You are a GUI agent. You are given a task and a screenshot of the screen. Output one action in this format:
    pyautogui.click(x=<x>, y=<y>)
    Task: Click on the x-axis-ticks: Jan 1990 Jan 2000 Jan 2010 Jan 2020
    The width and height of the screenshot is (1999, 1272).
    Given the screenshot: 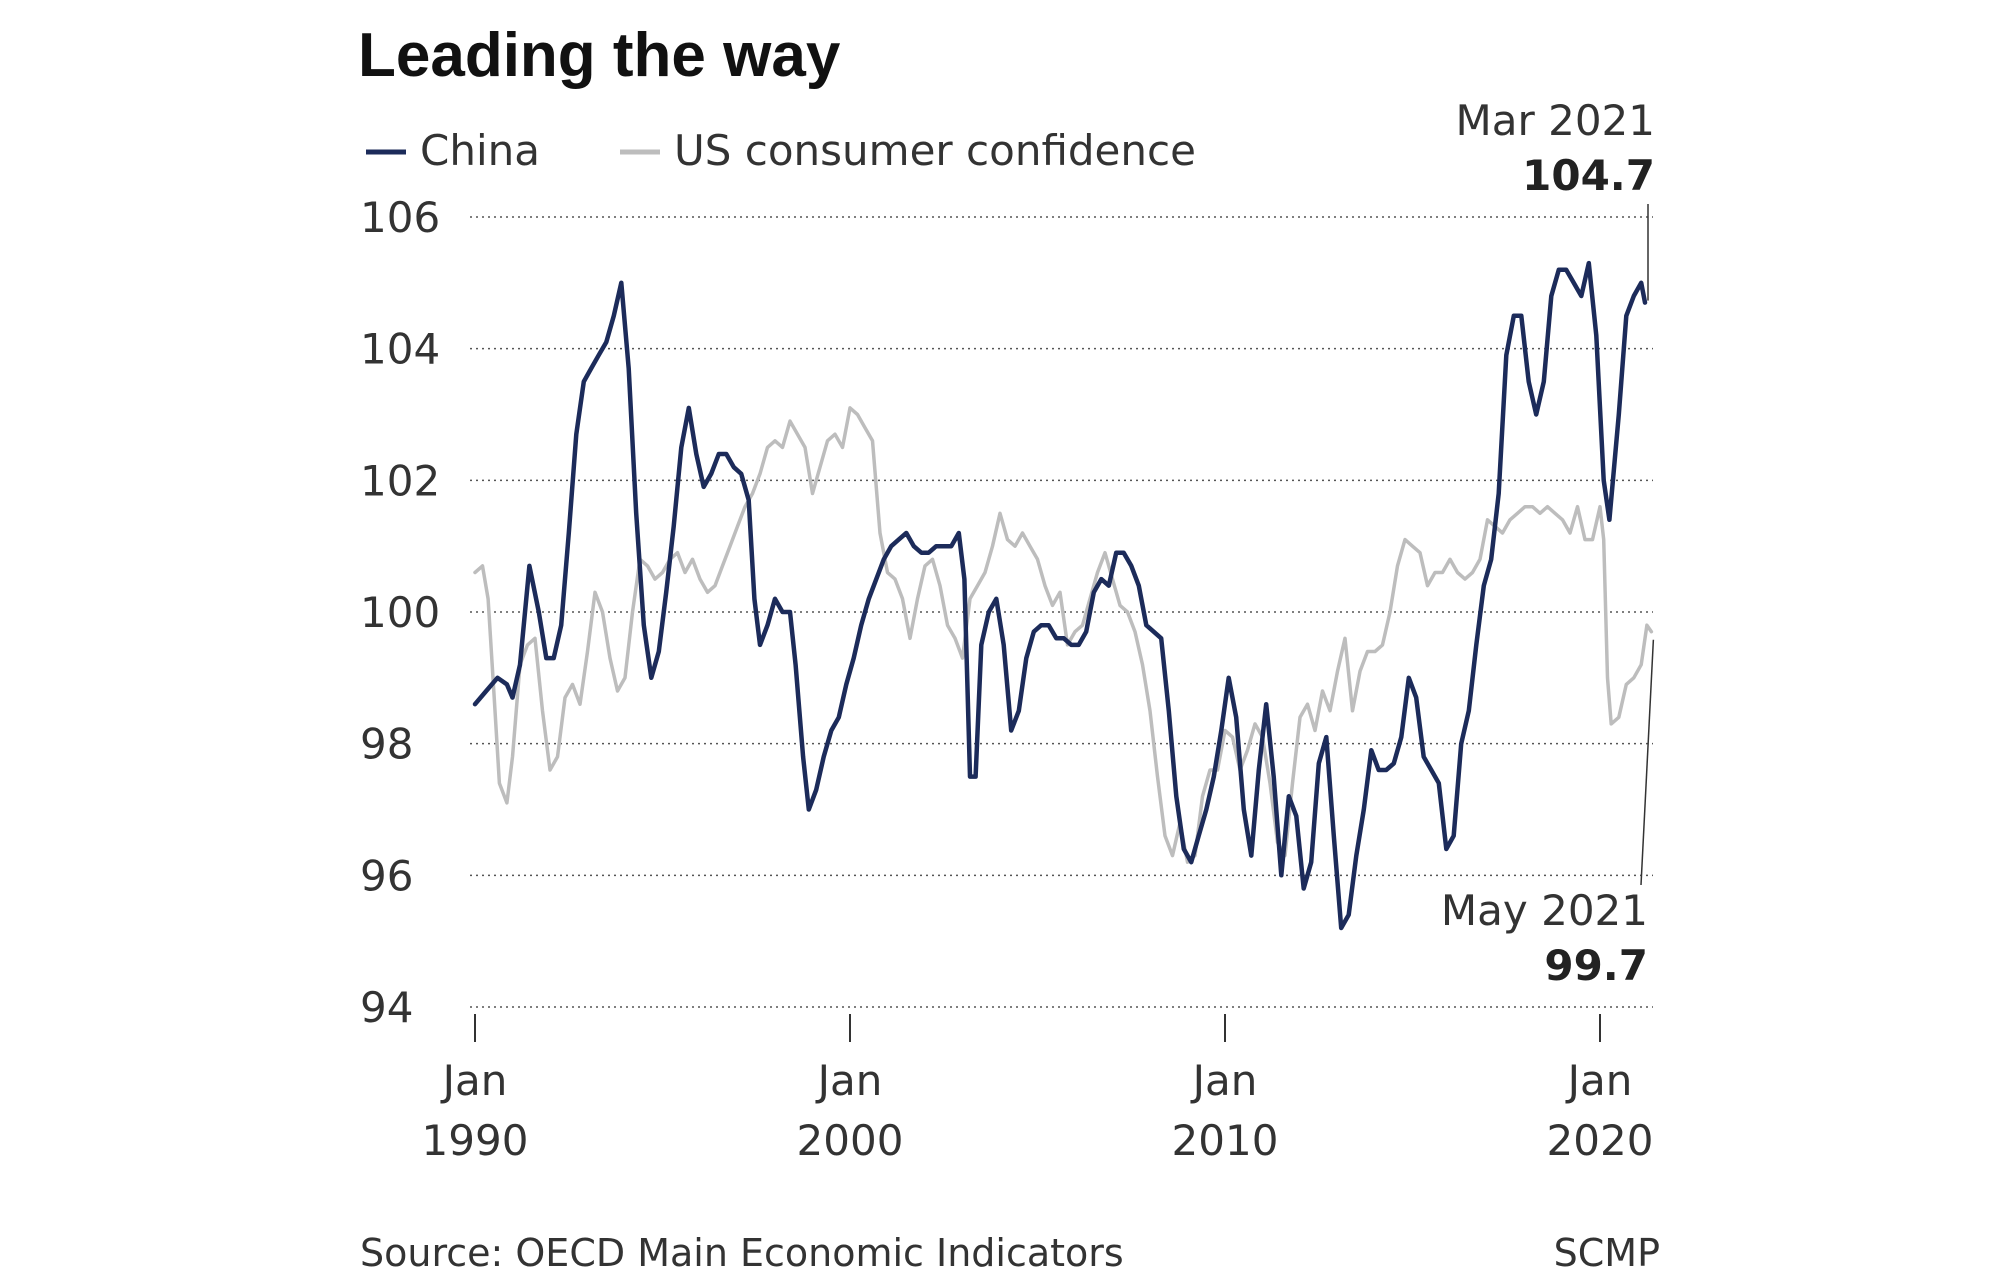 What is the action you would take?
    pyautogui.click(x=1038, y=1089)
    